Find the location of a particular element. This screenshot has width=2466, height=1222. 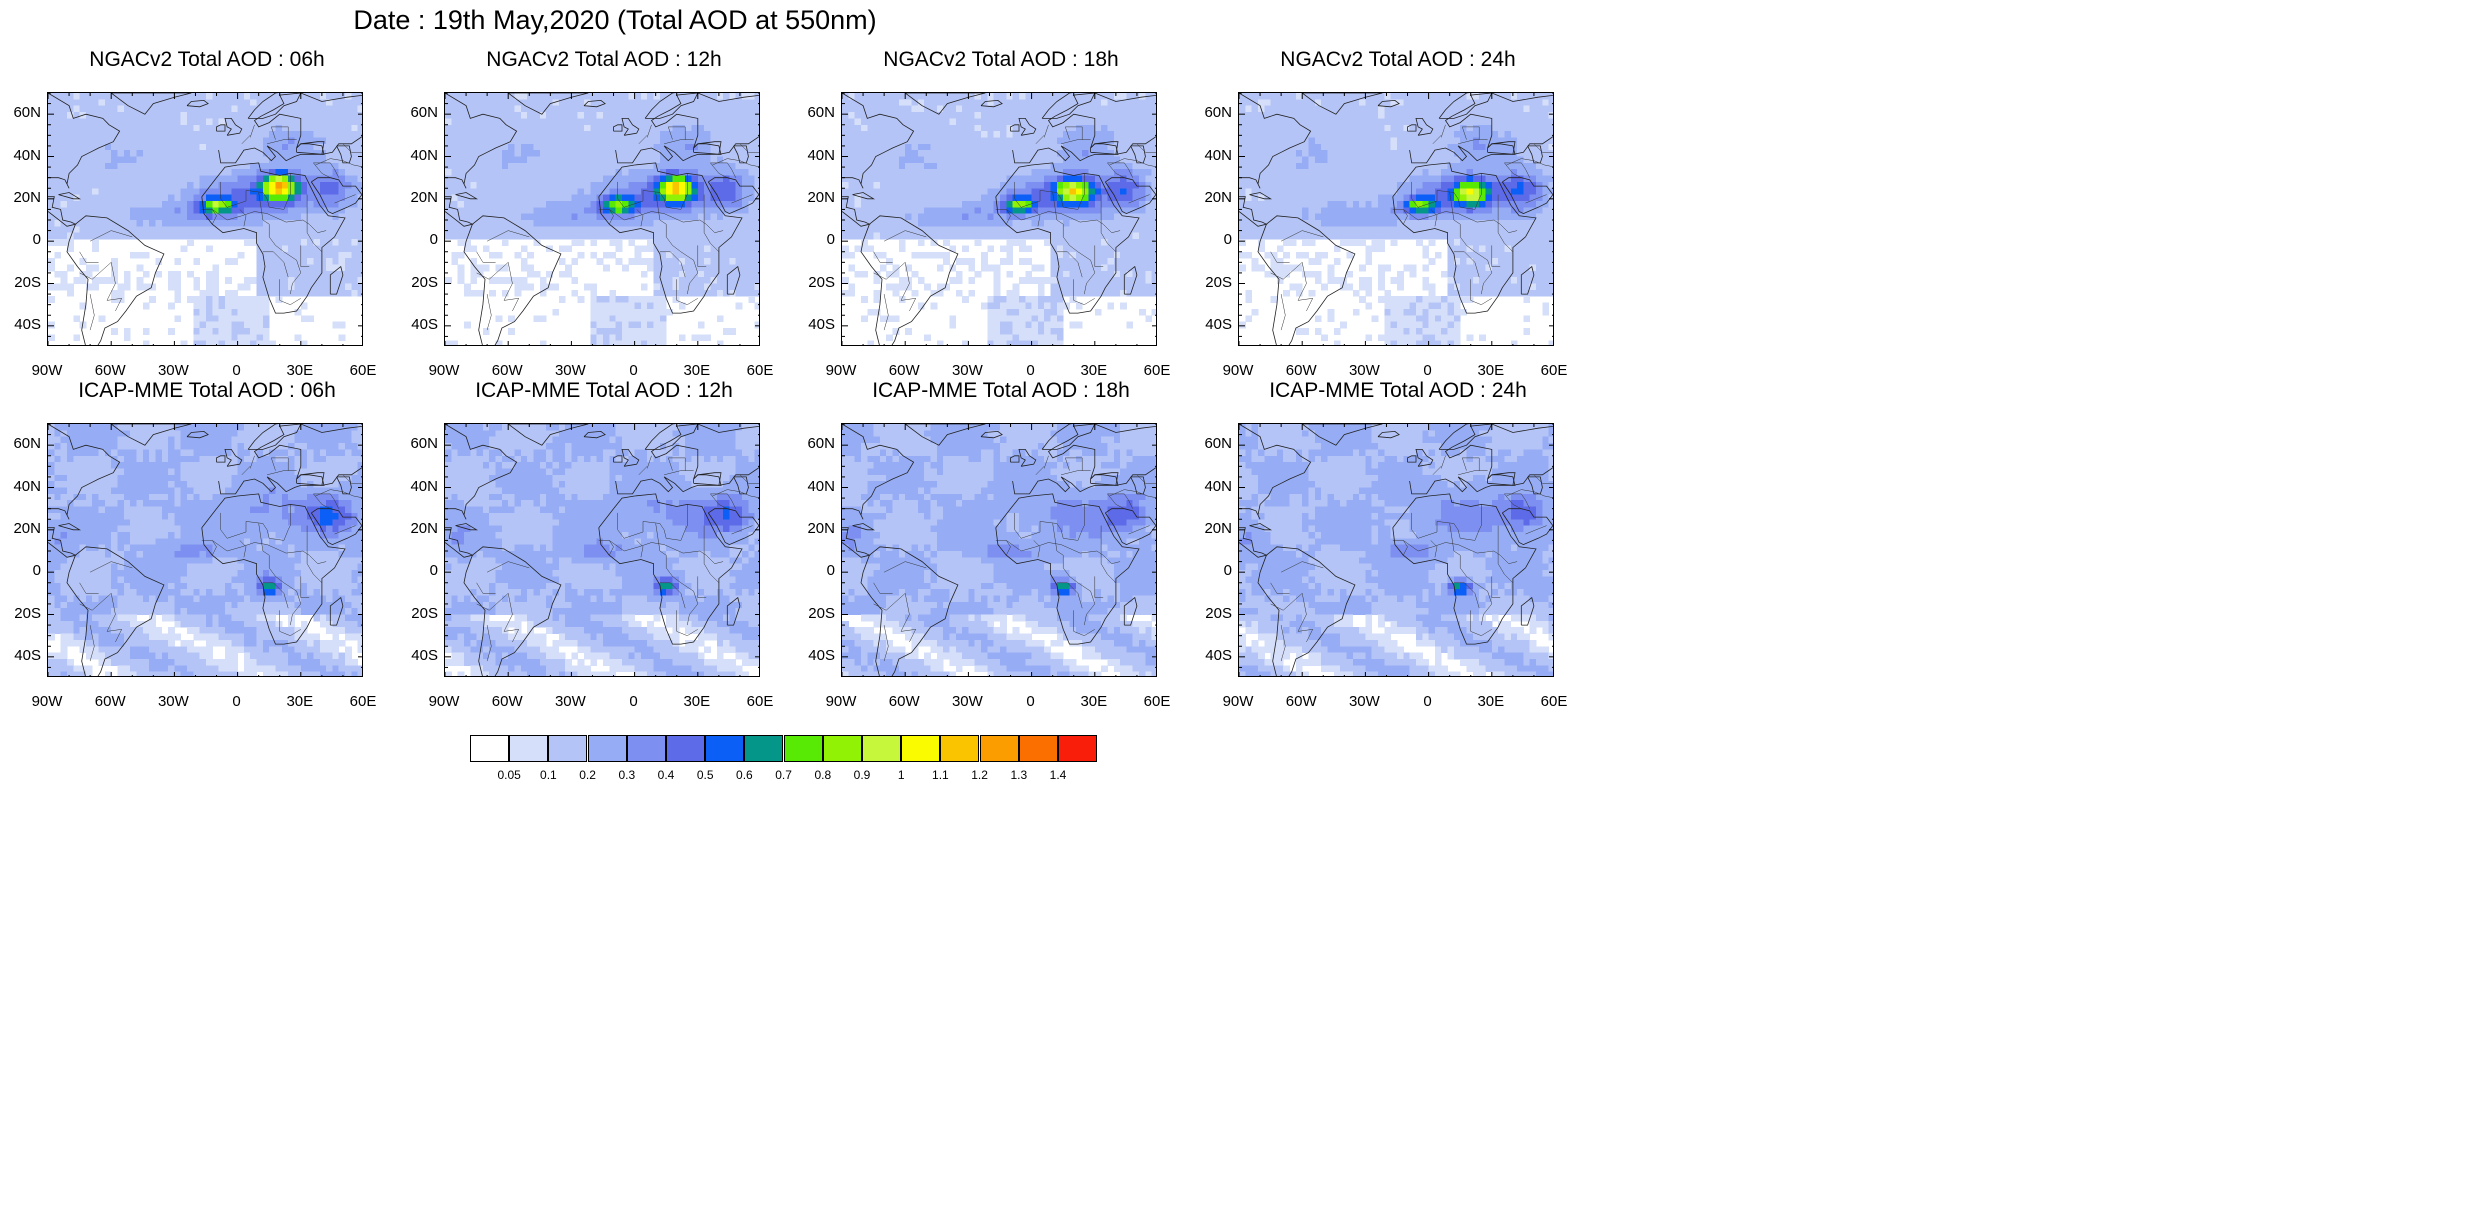

colorbar-label: 0.2 is located at coordinates (587, 775).